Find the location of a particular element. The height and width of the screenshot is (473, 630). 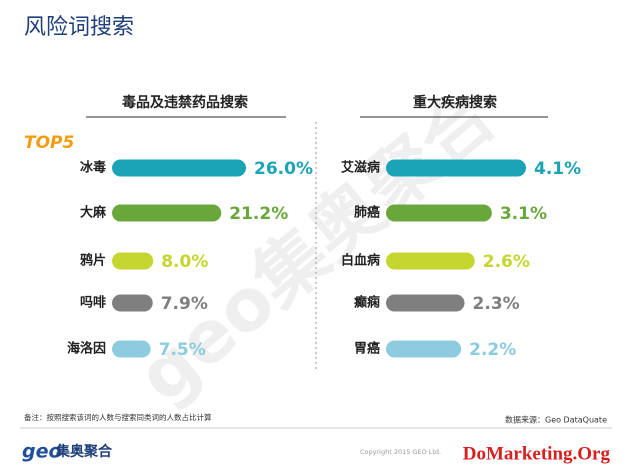

value-label: 2.3% is located at coordinates (496, 304).